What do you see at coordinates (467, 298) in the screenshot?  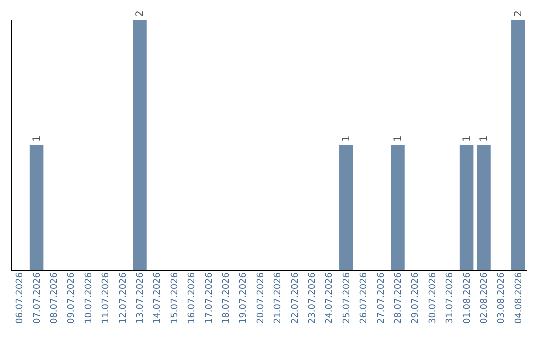 I see `x-tick-label: 01.08.2026` at bounding box center [467, 298].